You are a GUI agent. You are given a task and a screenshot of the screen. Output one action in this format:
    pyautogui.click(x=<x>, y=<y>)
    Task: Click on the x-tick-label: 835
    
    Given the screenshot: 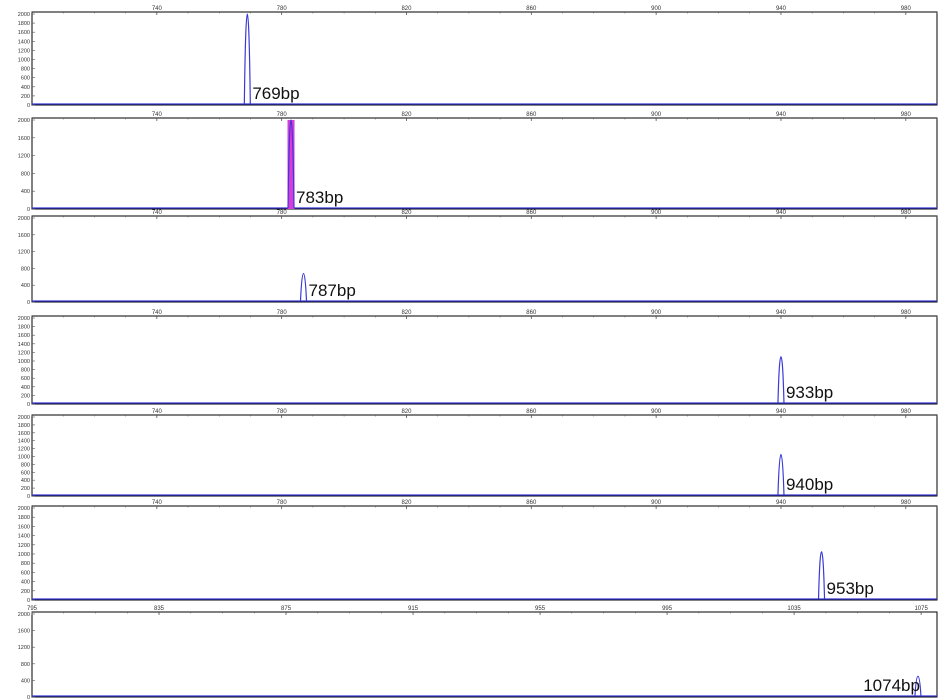 What is the action you would take?
    pyautogui.click(x=159, y=609)
    